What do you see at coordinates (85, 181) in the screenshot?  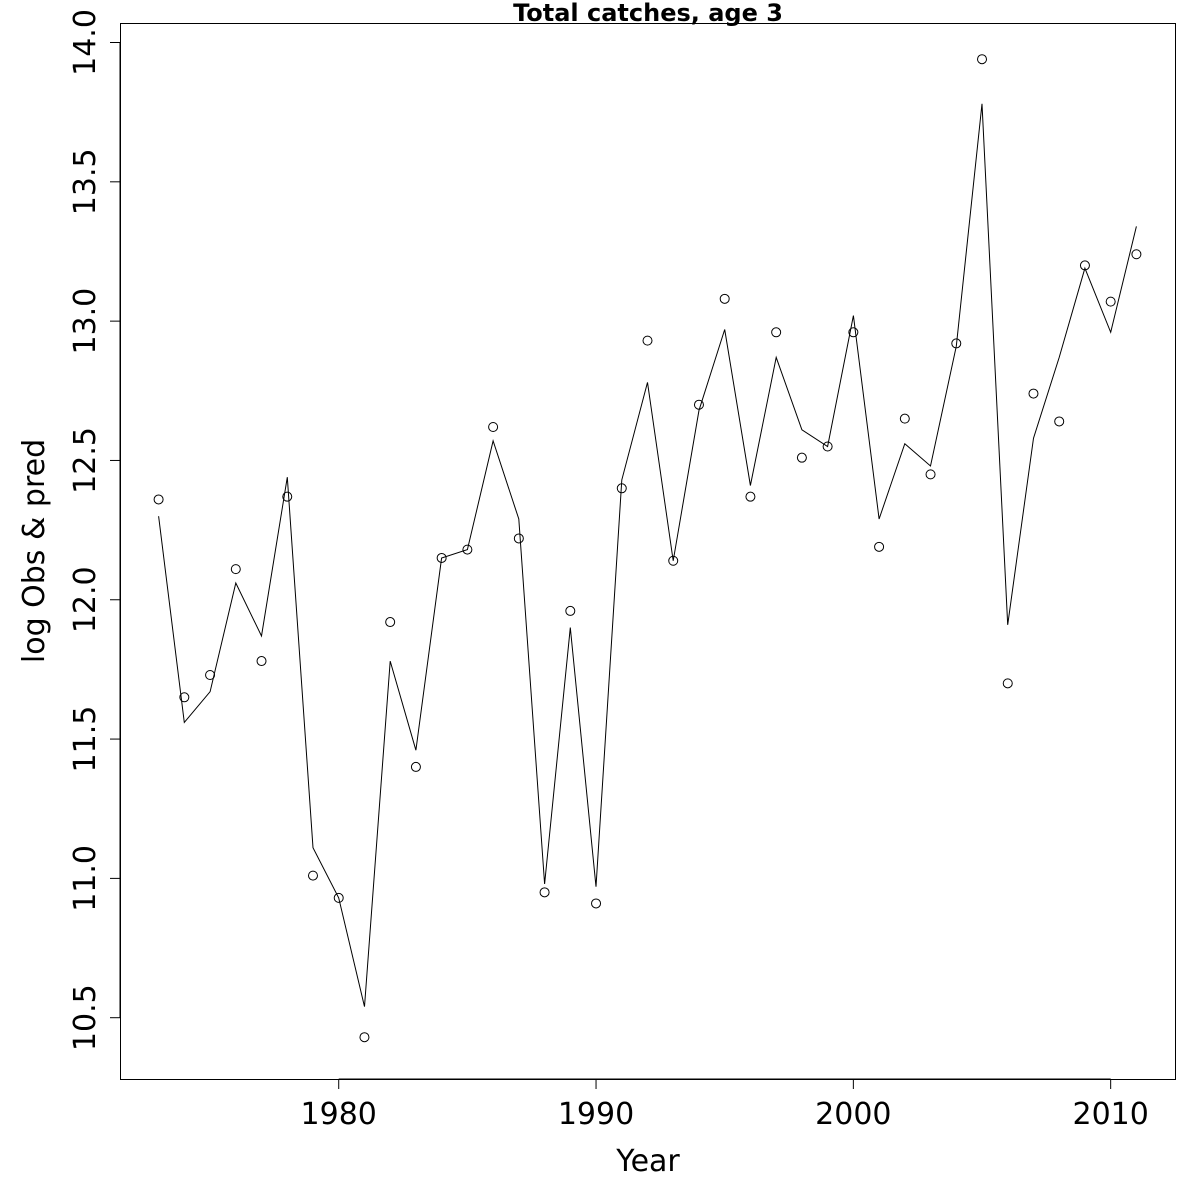 I see `y-tick-label: 13.5` at bounding box center [85, 181].